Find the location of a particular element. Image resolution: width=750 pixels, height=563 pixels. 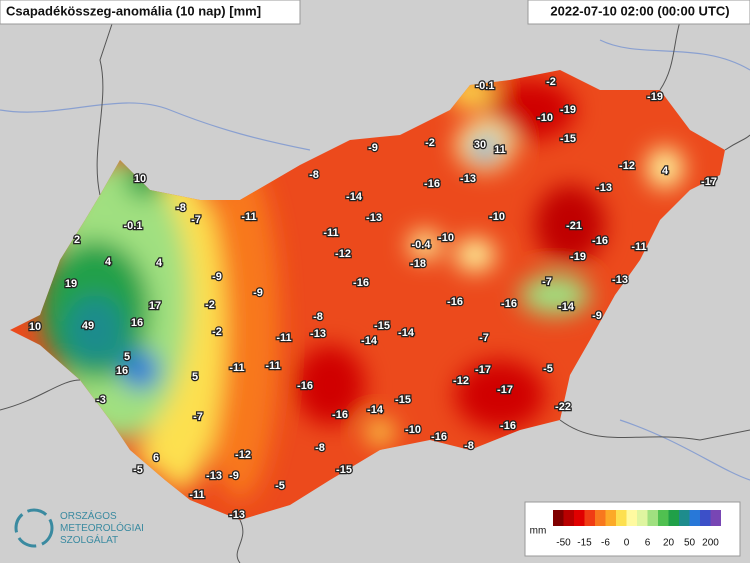

station-value: 17 is located at coordinates (155, 306).